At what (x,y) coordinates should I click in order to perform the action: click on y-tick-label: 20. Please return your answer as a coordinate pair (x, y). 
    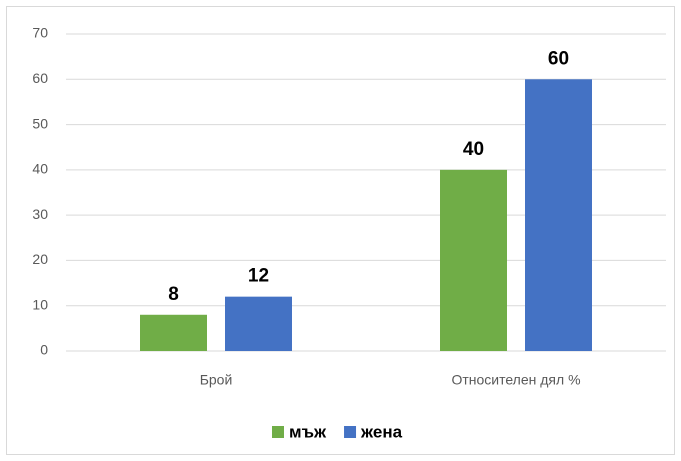
    Looking at the image, I should click on (40, 259).